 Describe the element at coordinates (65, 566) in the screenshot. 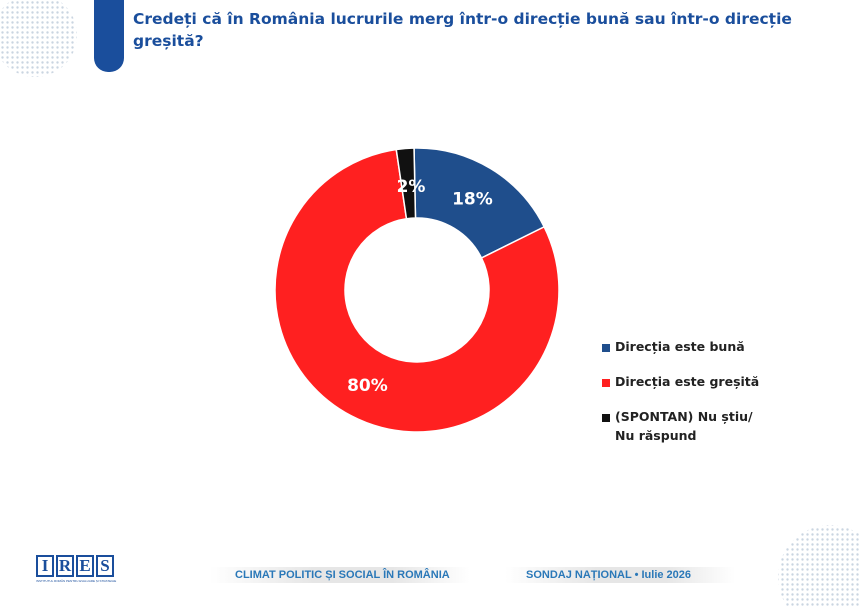

I see `logo-letter: R` at that location.